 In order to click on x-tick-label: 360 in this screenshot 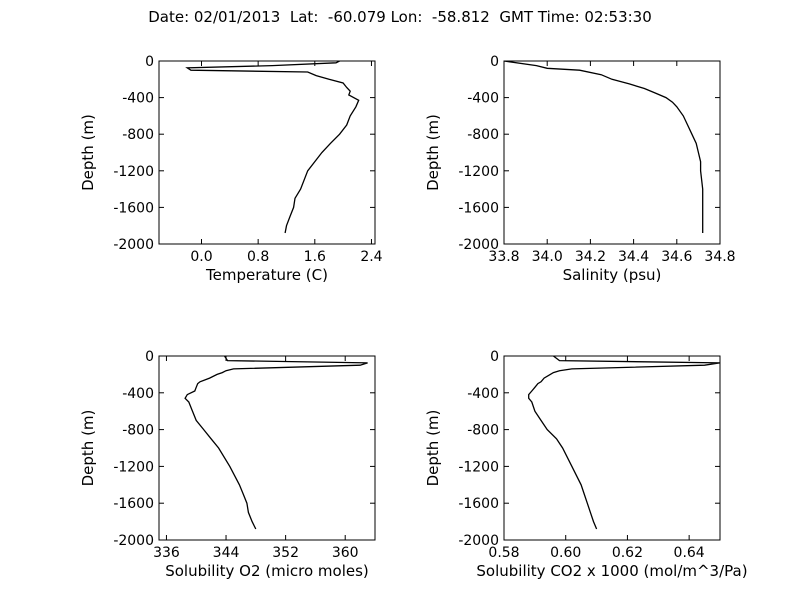, I will do `click(345, 553)`.